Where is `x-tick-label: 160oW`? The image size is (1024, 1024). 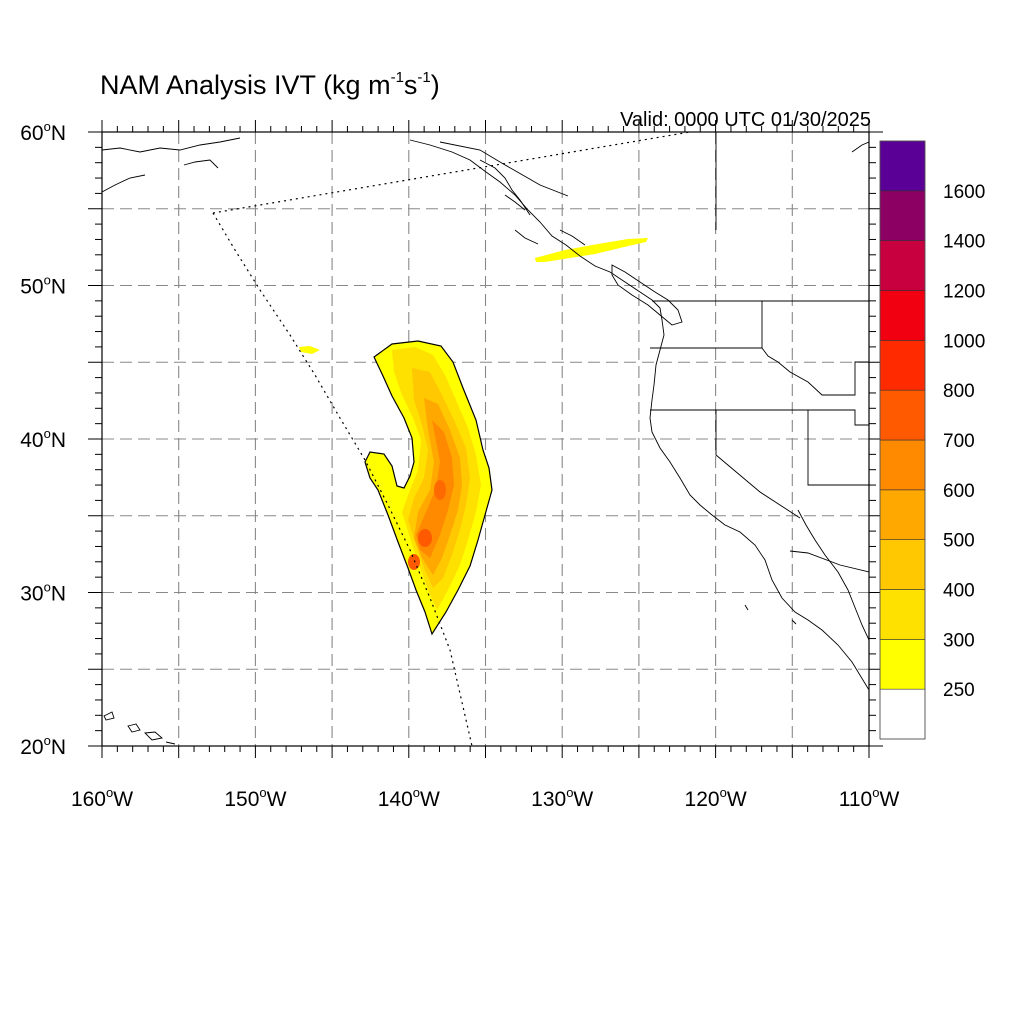 x-tick-label: 160oW is located at coordinates (102, 798).